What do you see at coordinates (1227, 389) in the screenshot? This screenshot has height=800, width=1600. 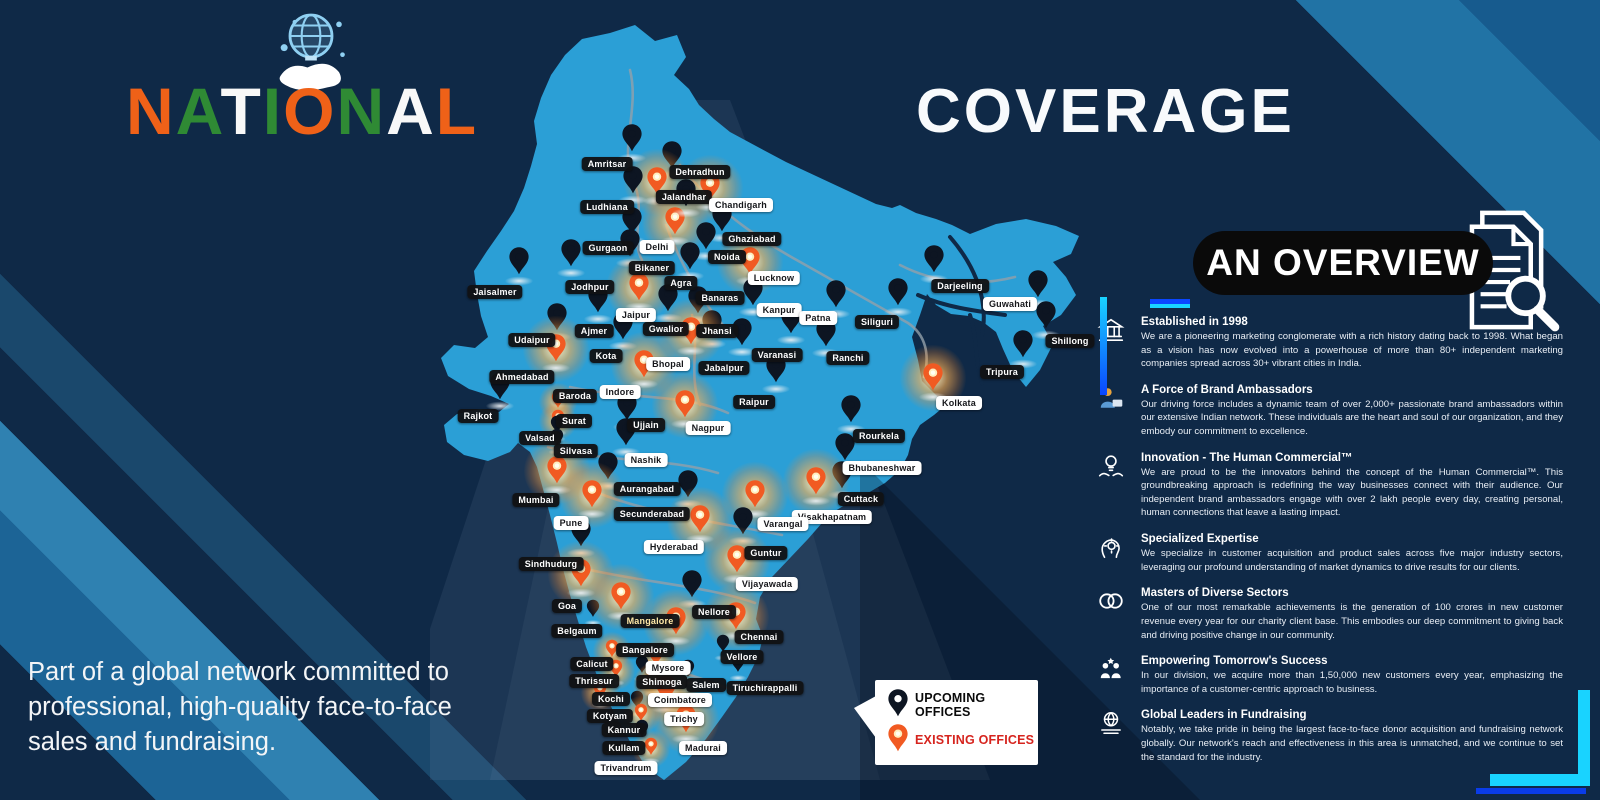 I see `overview-section-title: A Force of Brand Ambassadors` at bounding box center [1227, 389].